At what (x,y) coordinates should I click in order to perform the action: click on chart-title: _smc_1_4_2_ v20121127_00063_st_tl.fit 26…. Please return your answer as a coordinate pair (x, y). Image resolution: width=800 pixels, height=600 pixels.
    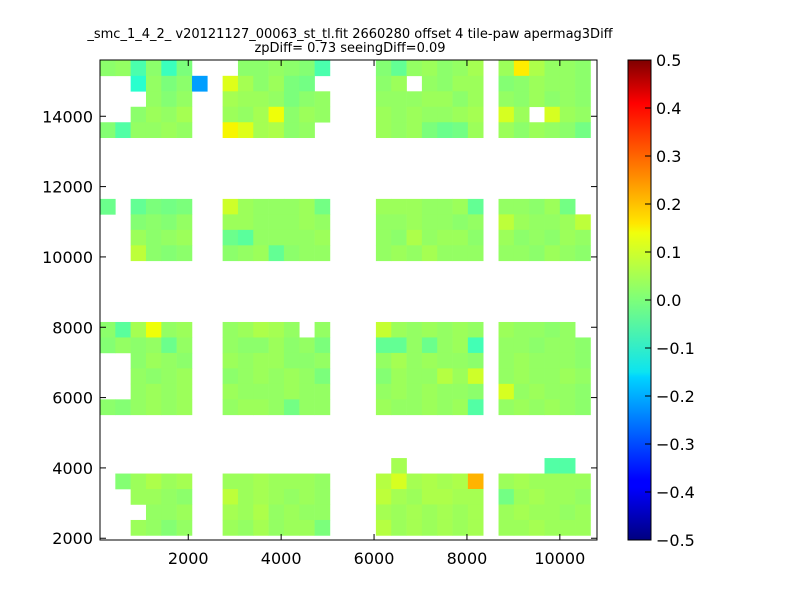
    Looking at the image, I should click on (350, 34).